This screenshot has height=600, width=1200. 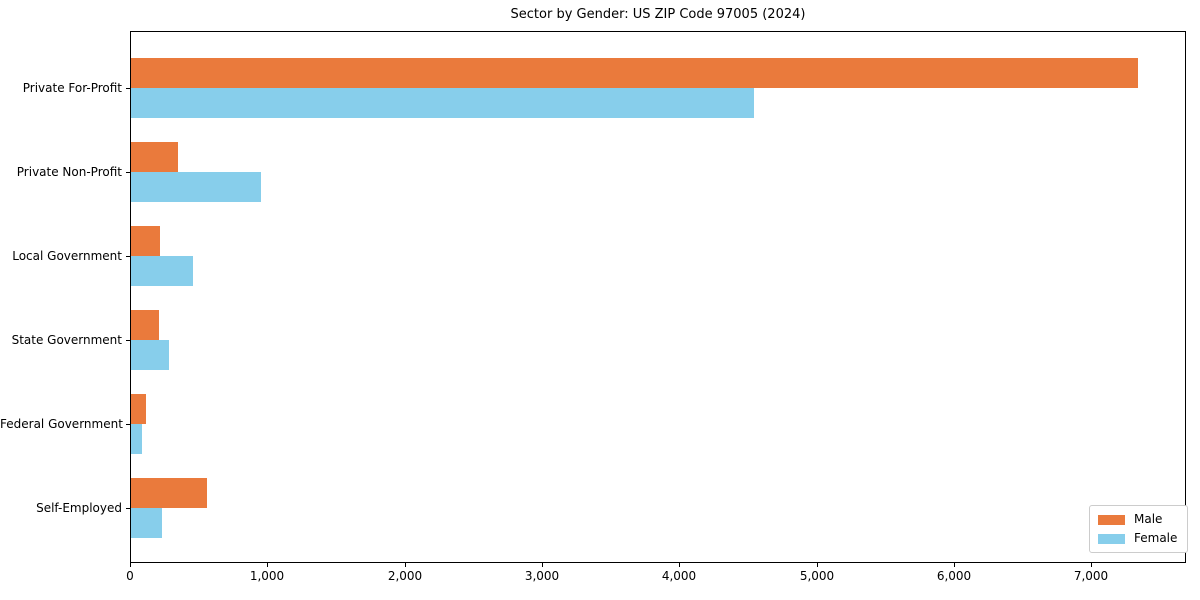 What do you see at coordinates (196, 187) in the screenshot?
I see `bar-female-private-non-profit` at bounding box center [196, 187].